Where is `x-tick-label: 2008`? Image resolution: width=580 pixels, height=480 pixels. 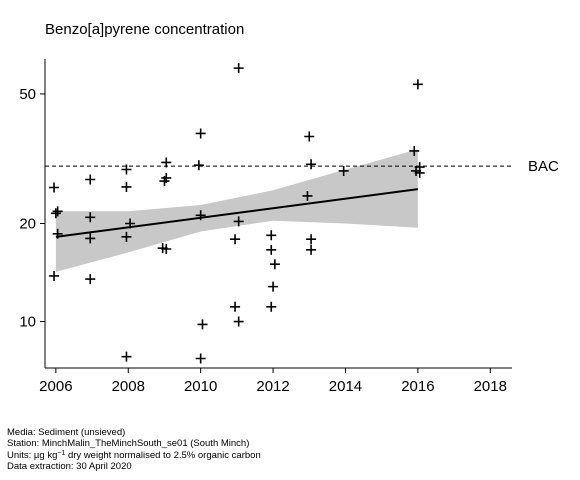
x-tick-label: 2008 is located at coordinates (128, 386).